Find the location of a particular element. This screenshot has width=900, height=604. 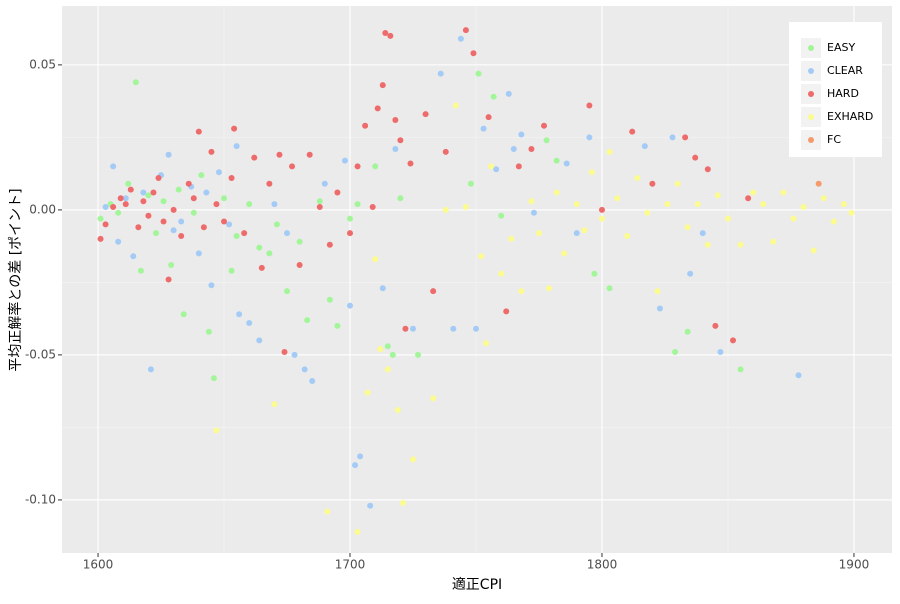

legend: EASY CLEAR HARD EXHARD FC is located at coordinates (837, 94).